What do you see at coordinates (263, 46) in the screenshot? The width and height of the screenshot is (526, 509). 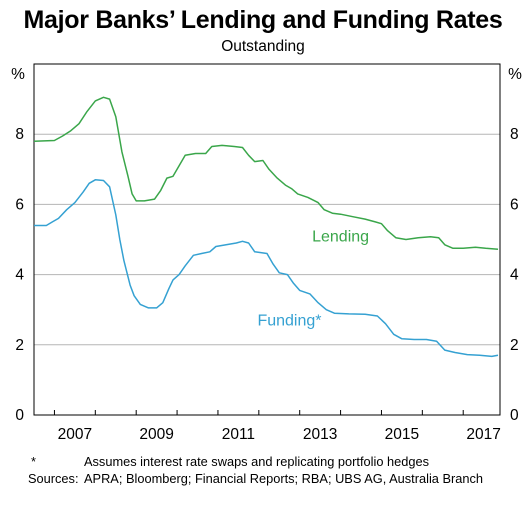 I see `chart-subtitle: Outstanding` at bounding box center [263, 46].